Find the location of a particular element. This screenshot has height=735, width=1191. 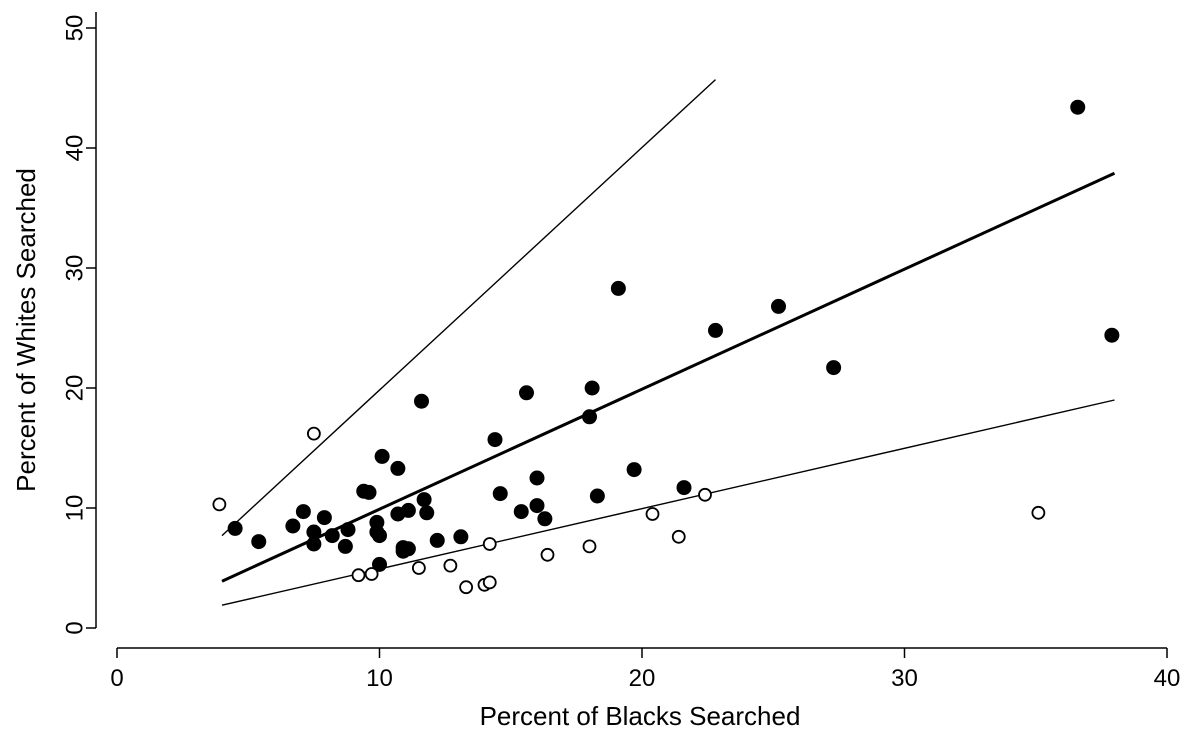

y-tick-label: 20 is located at coordinates (74, 388).